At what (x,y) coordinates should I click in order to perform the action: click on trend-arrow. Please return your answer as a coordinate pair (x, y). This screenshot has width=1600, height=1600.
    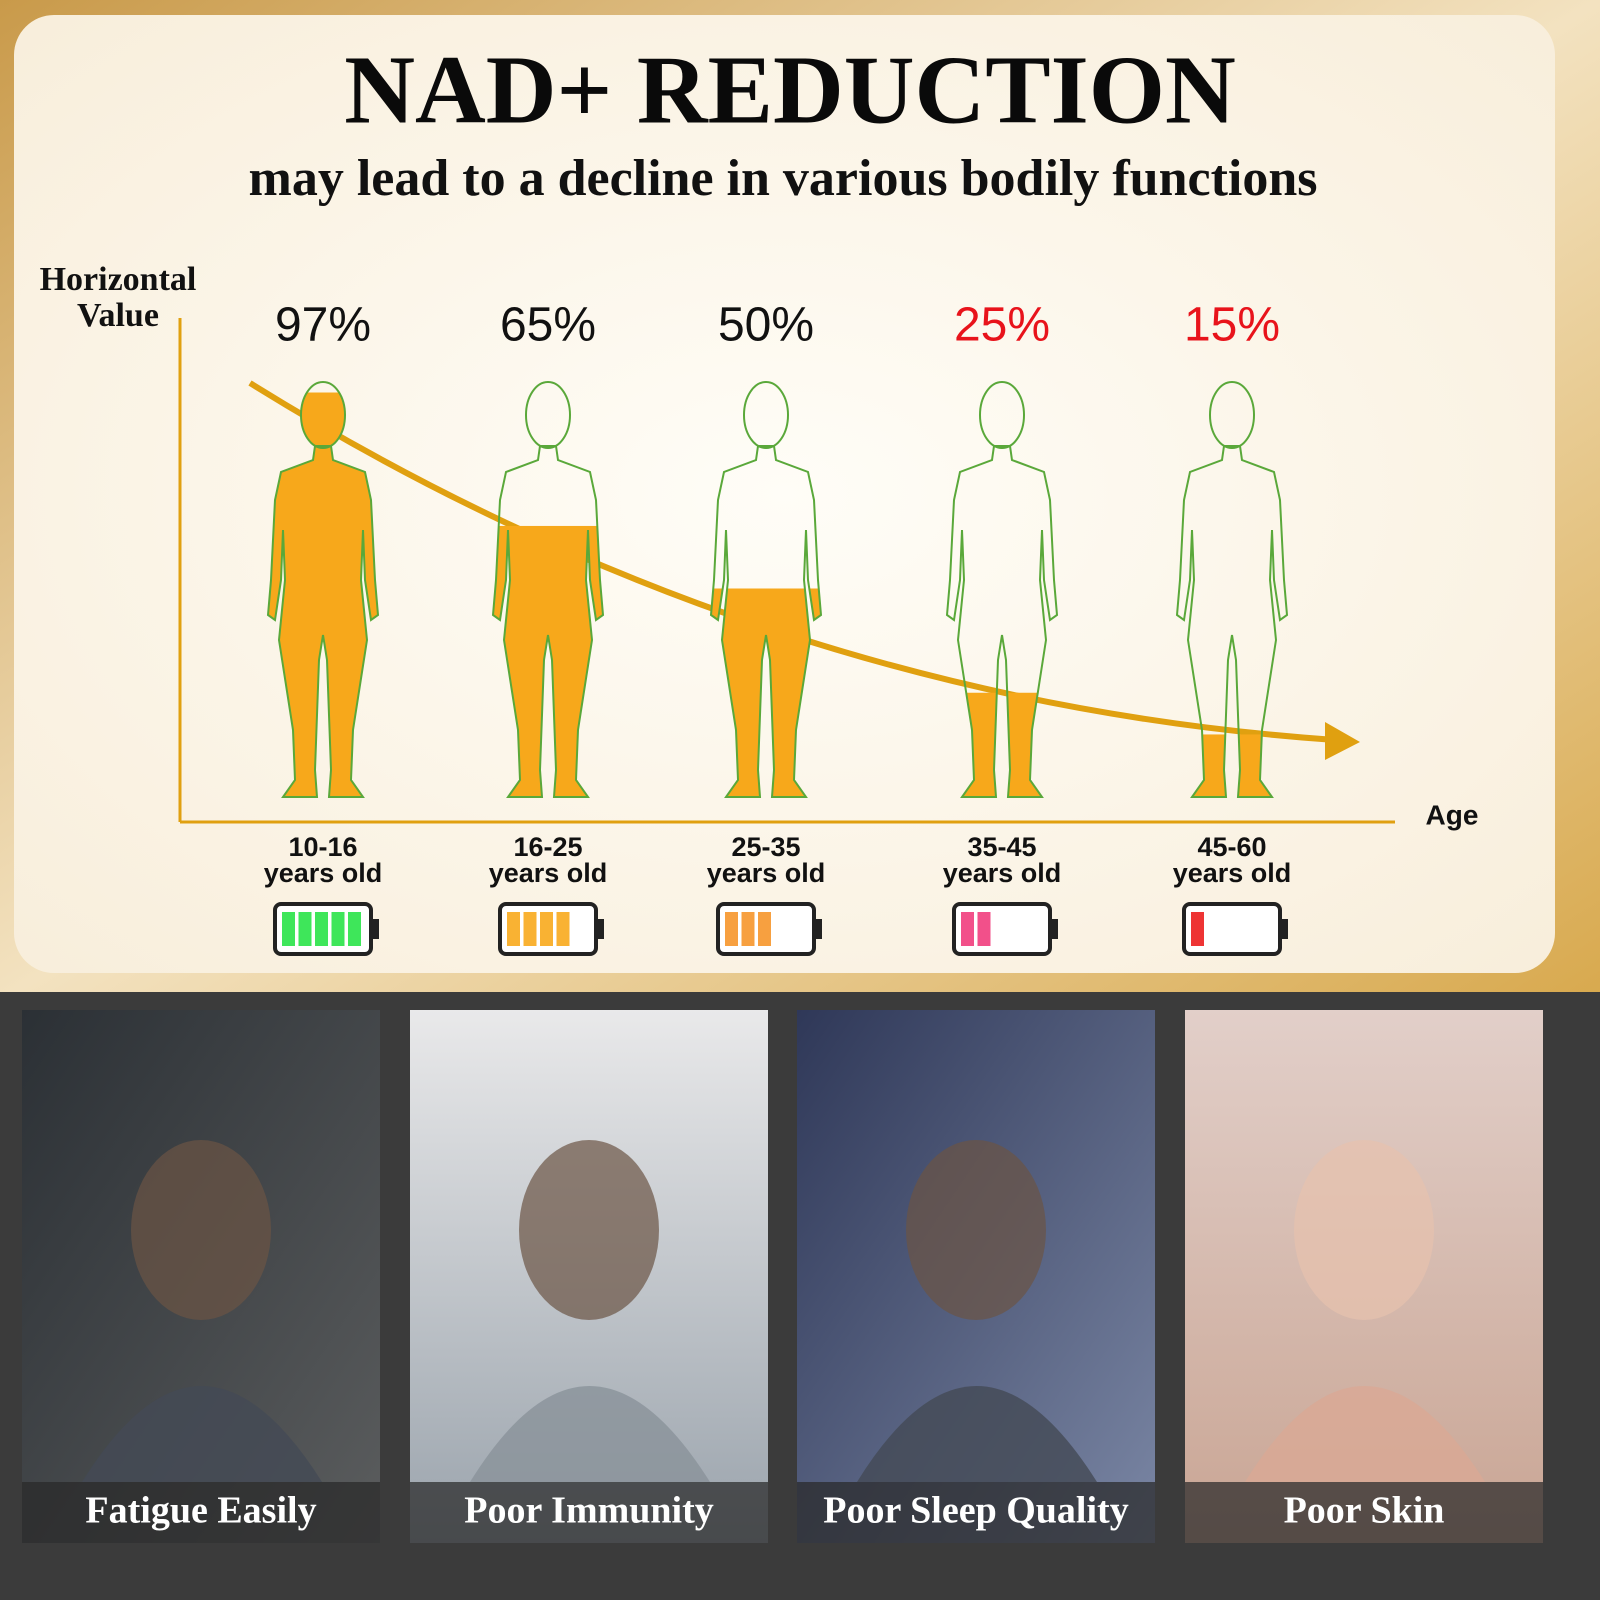
    Looking at the image, I should click on (1342, 741).